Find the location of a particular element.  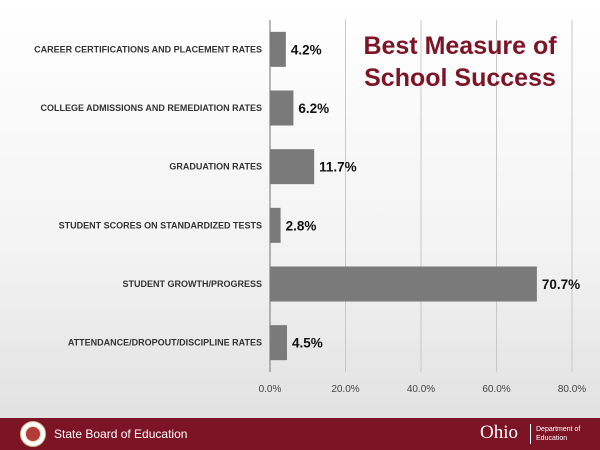

data-label: 4.5% is located at coordinates (307, 343).